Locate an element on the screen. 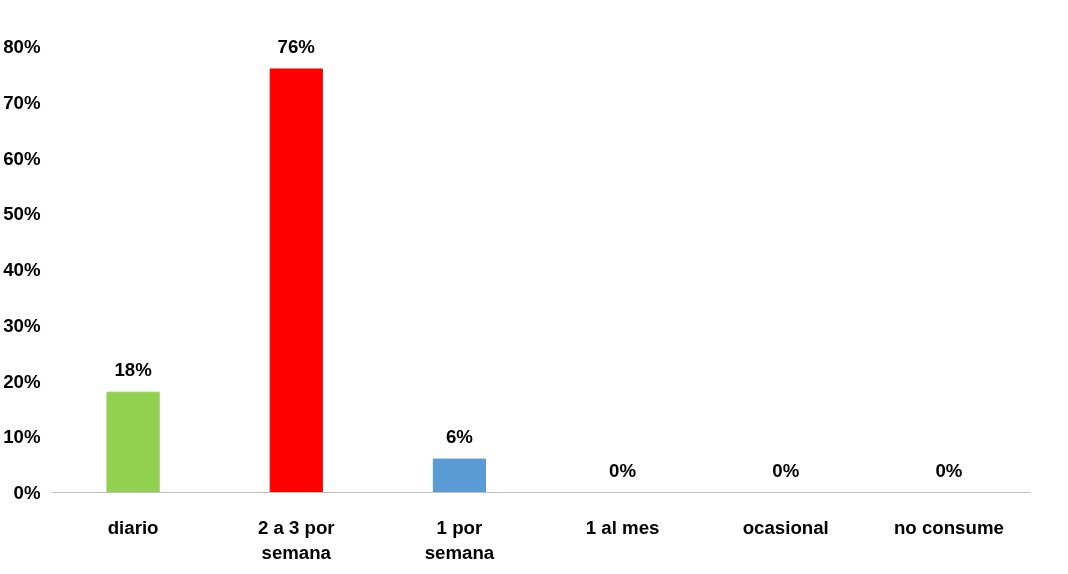 The width and height of the screenshot is (1068, 574). y-tick-label: 0% is located at coordinates (27, 492).